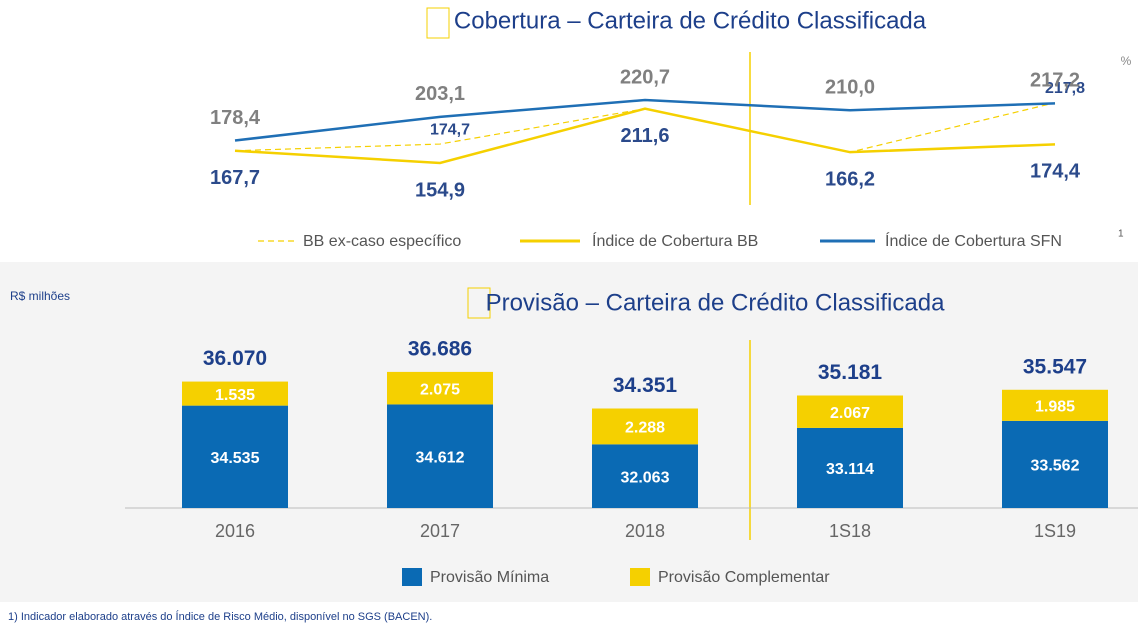 The height and width of the screenshot is (624, 1138). What do you see at coordinates (440, 94) in the screenshot?
I see `data-label: 203,1` at bounding box center [440, 94].